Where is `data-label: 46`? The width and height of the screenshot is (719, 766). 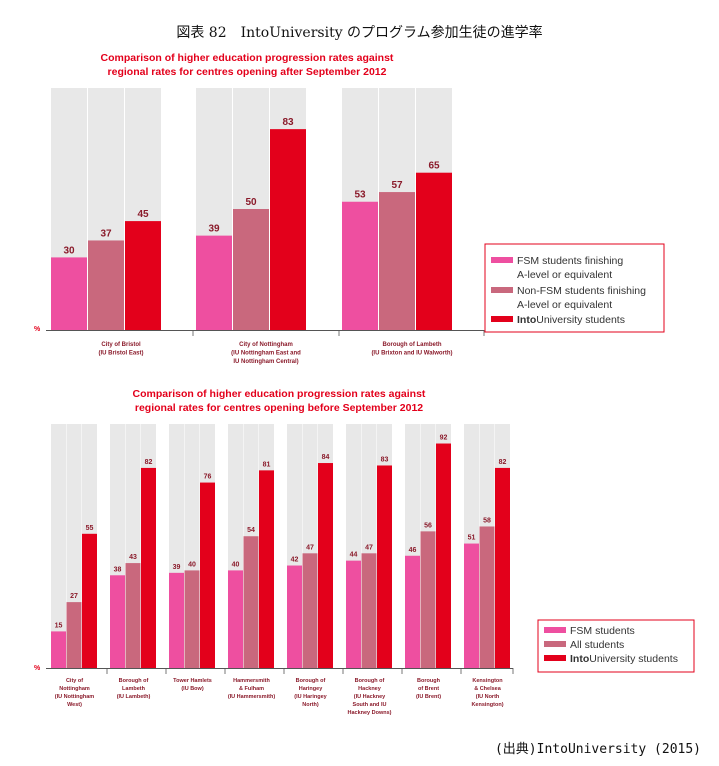
data-label: 46 is located at coordinates (413, 550).